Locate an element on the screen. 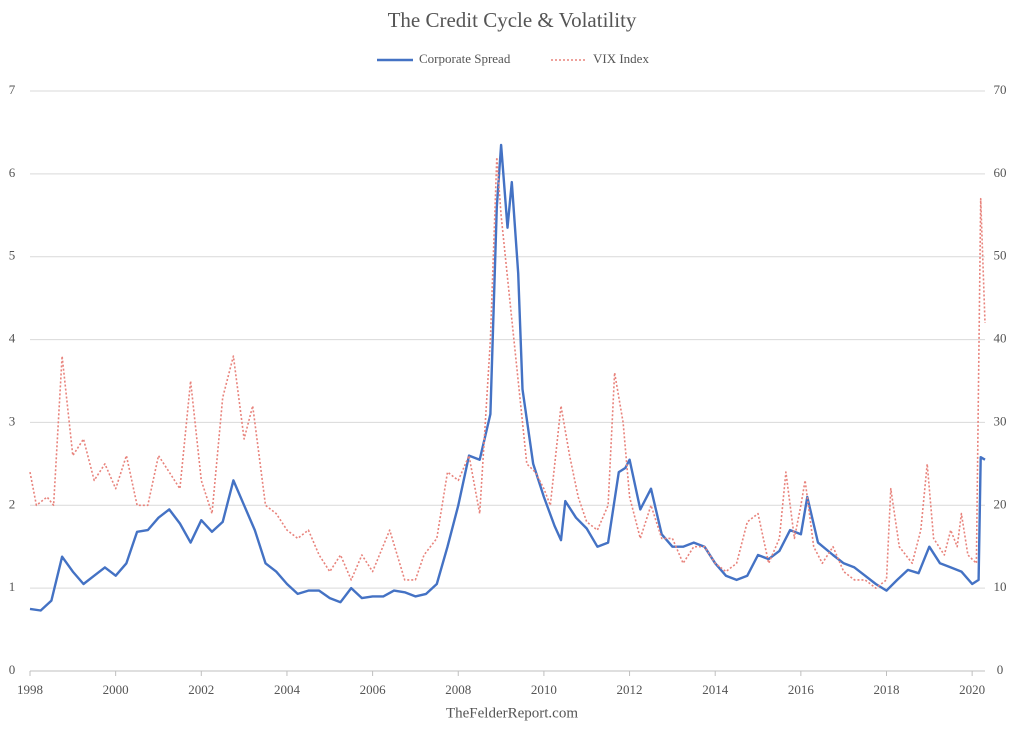 Image resolution: width=1024 pixels, height=741 pixels. y-tick-label: 3 is located at coordinates (12, 420).